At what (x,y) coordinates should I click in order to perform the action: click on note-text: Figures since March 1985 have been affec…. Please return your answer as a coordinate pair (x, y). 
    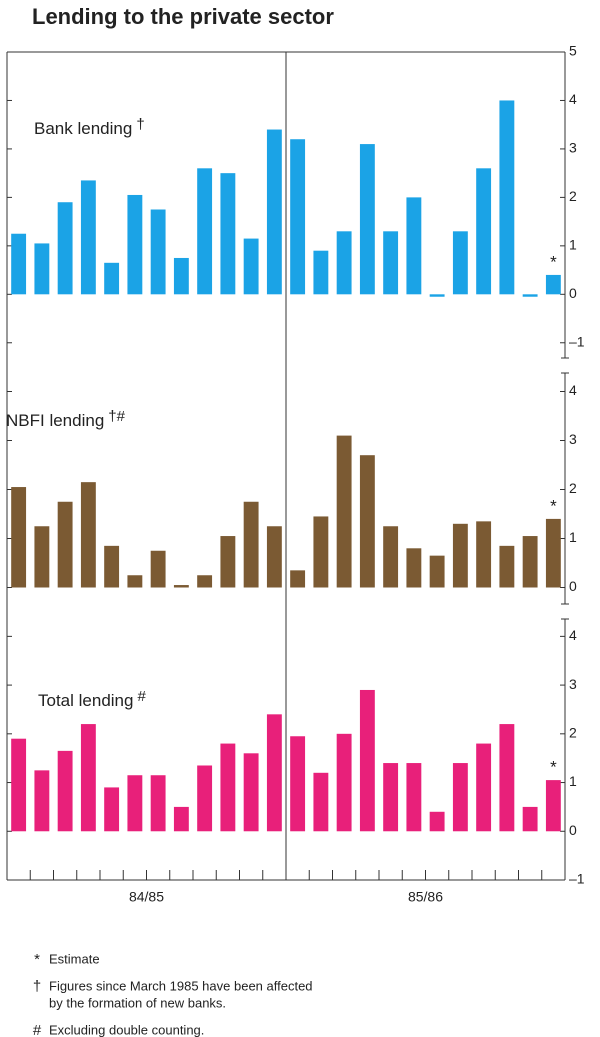
    Looking at the image, I should click on (181, 985).